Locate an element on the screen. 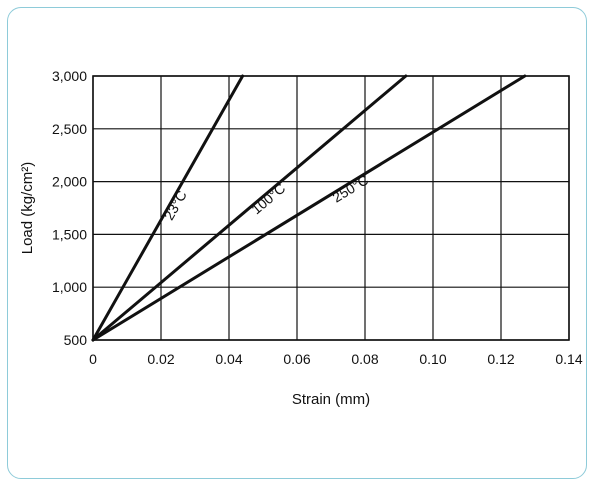 The width and height of the screenshot is (597, 488). x-tick-label: 0.04 is located at coordinates (228, 359).